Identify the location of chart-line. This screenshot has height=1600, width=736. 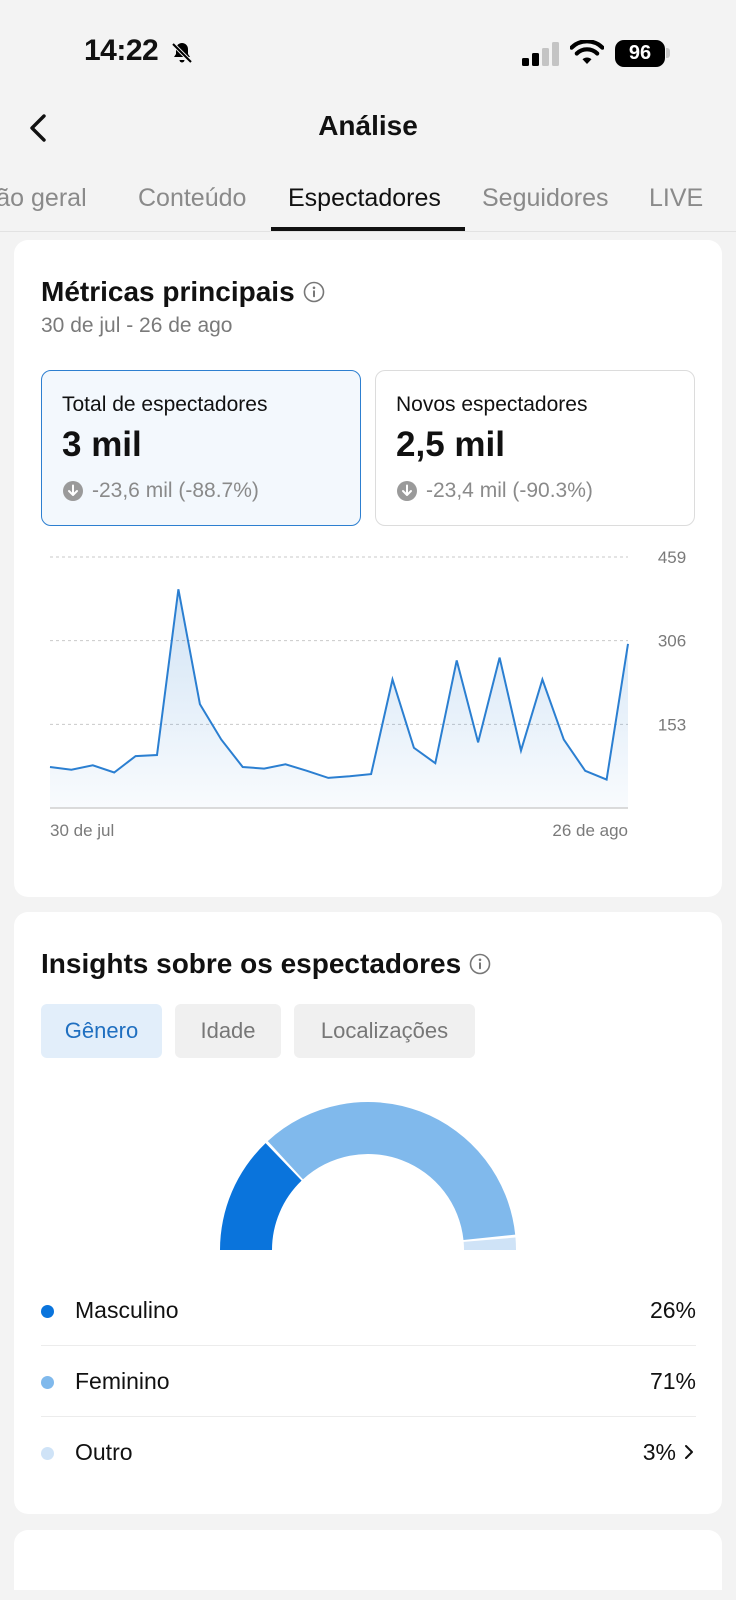
(339, 685).